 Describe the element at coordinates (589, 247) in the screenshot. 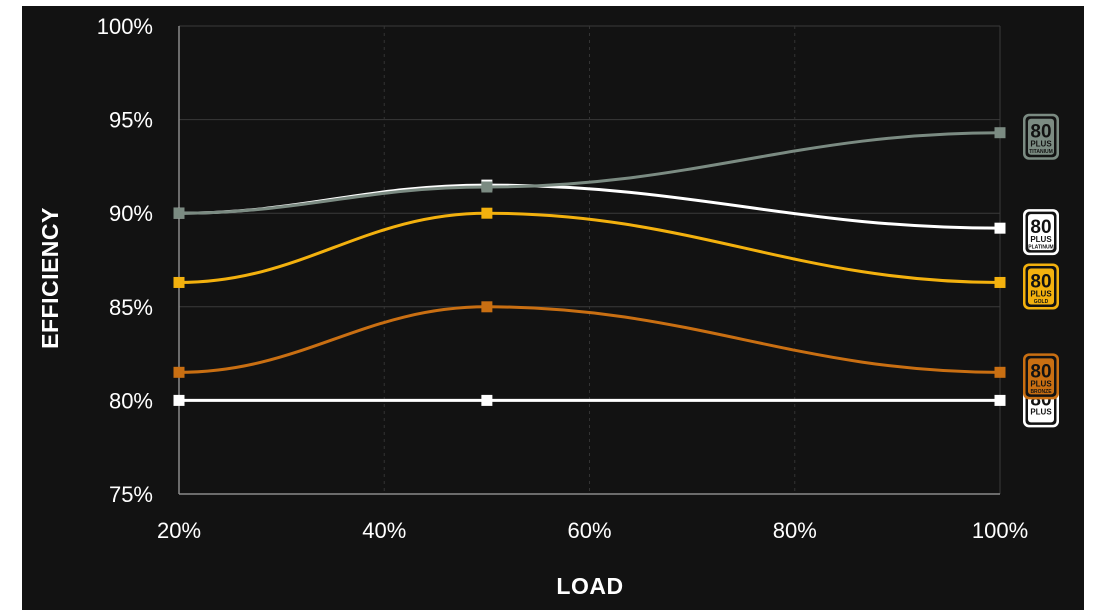

I see `series-line-80-plus-gold` at that location.